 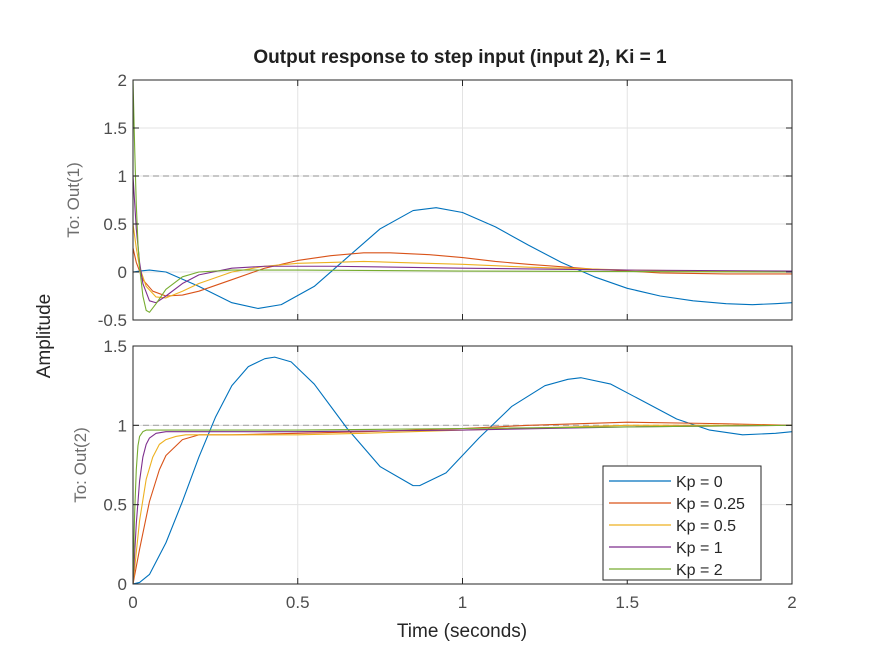 I want to click on x-tick-label: 1.5, so click(x=627, y=602).